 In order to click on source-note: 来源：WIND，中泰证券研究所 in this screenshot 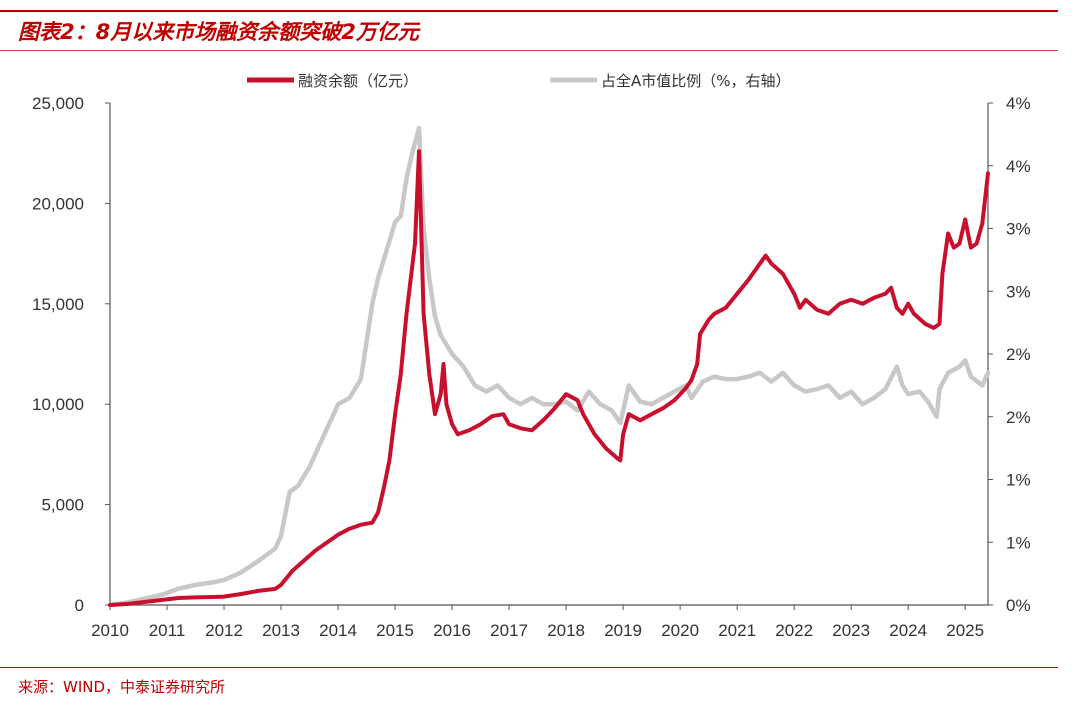, I will do `click(122, 687)`.